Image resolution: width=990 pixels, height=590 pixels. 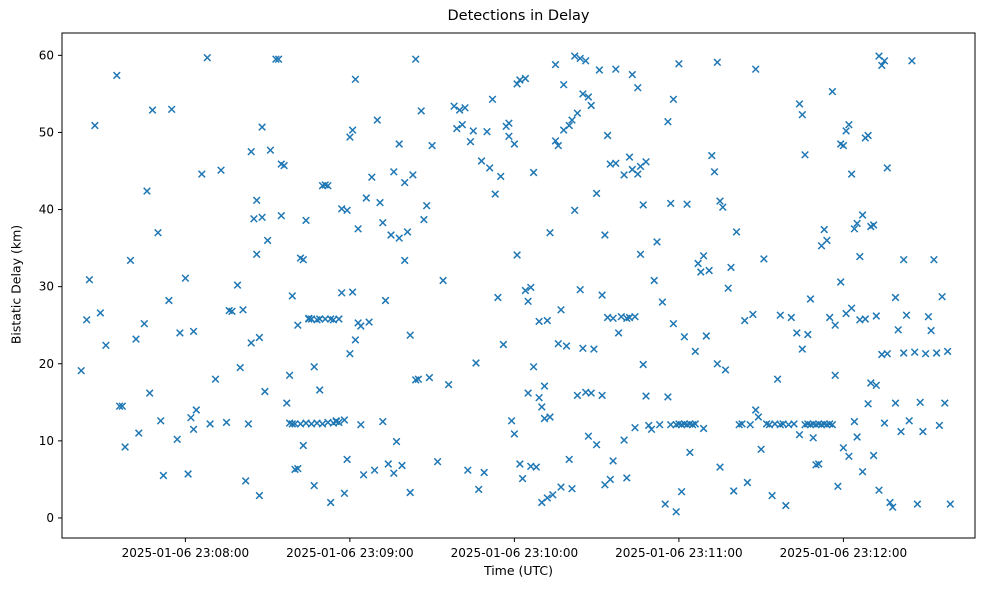 I want to click on y-tick-label: 30, so click(x=46, y=287).